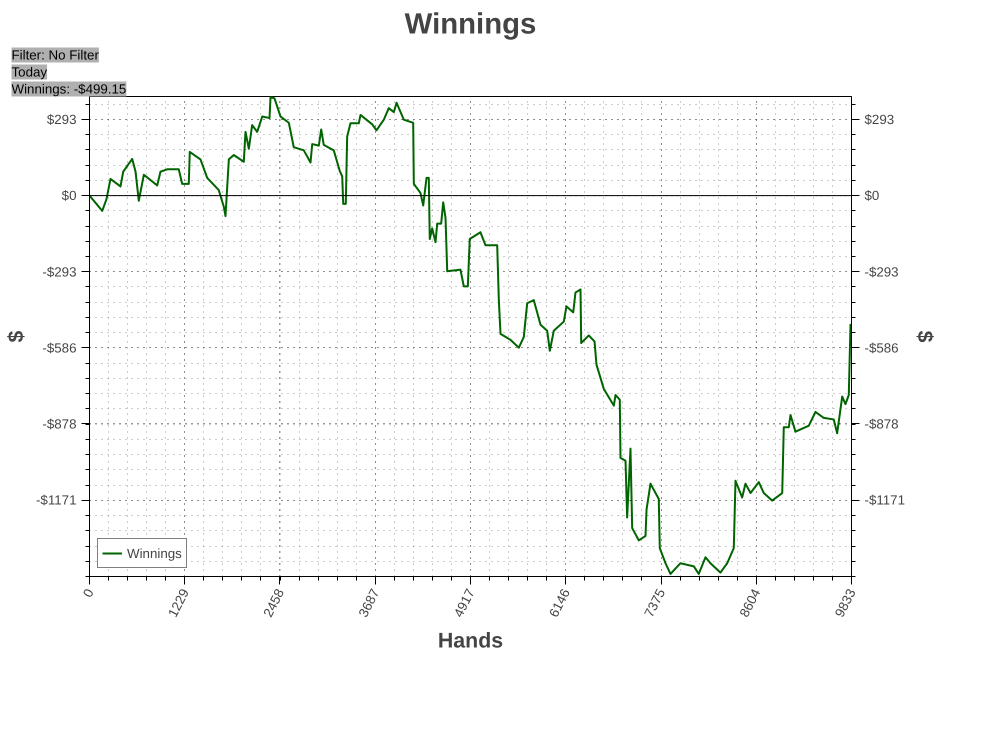  I want to click on y-tick-label: -$293, so click(59, 272).